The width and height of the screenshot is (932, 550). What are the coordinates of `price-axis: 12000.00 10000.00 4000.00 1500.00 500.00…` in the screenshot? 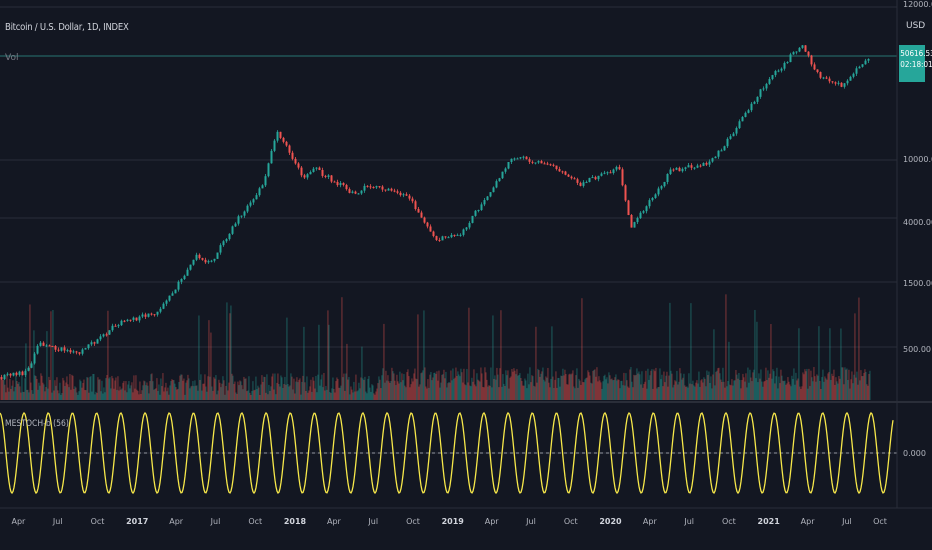 It's located at (917, 229).